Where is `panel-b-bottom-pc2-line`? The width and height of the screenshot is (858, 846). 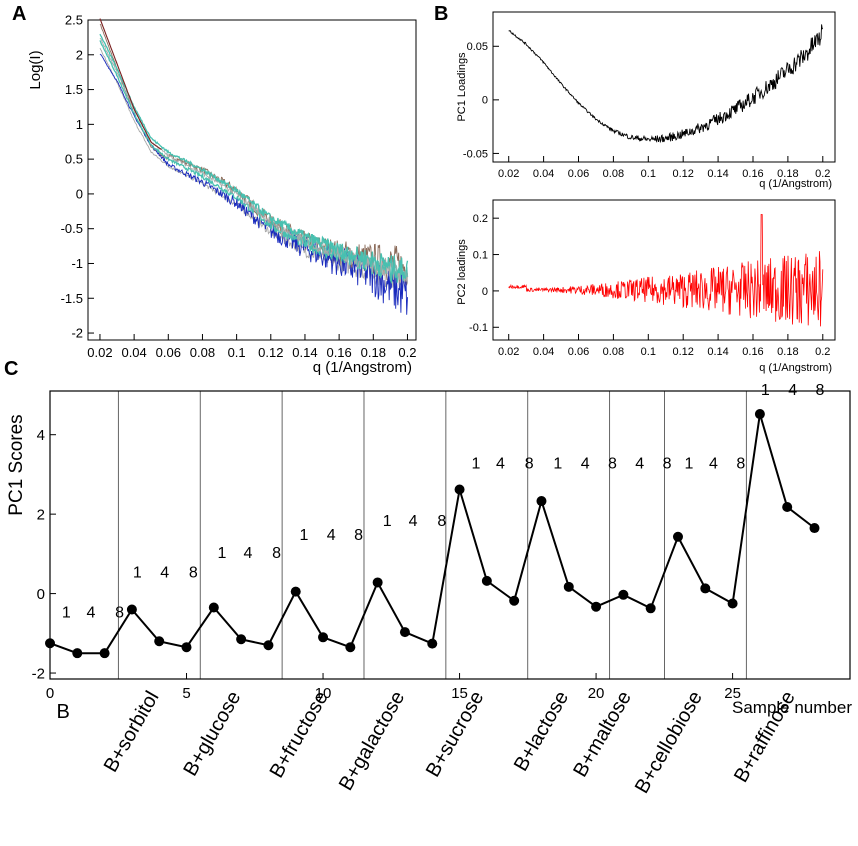 panel-b-bottom-pc2-line is located at coordinates (666, 270).